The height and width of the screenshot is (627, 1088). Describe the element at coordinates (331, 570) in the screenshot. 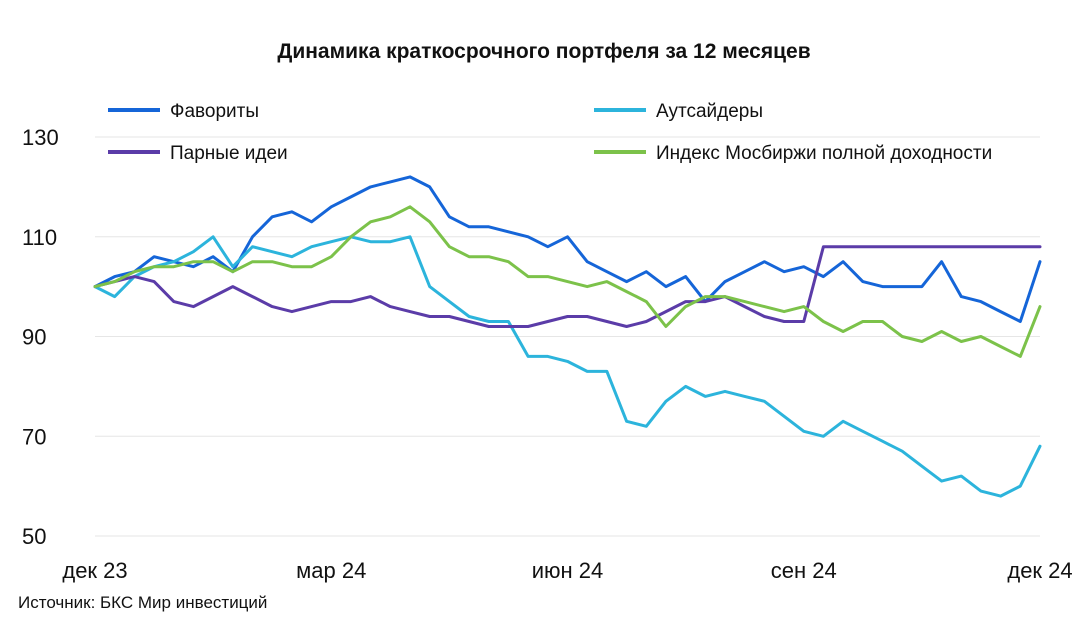

I see `x-tick-label: мар 24` at that location.